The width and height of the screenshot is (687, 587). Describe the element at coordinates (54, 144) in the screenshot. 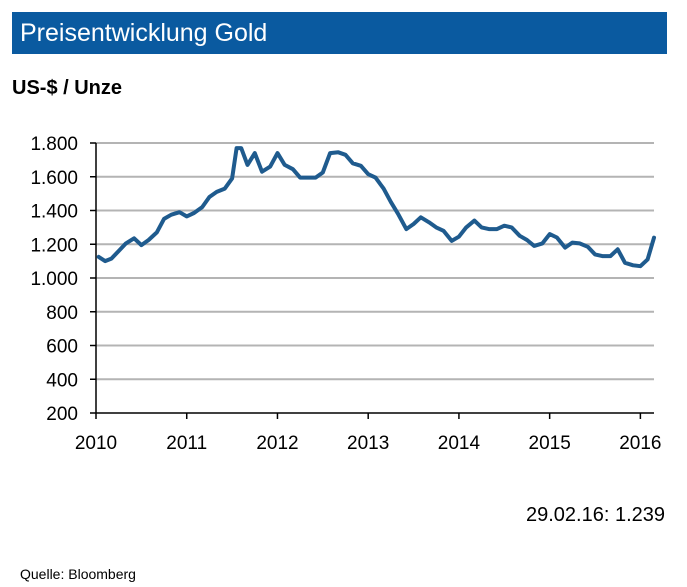

I see `y-tick-label: 1.800` at that location.